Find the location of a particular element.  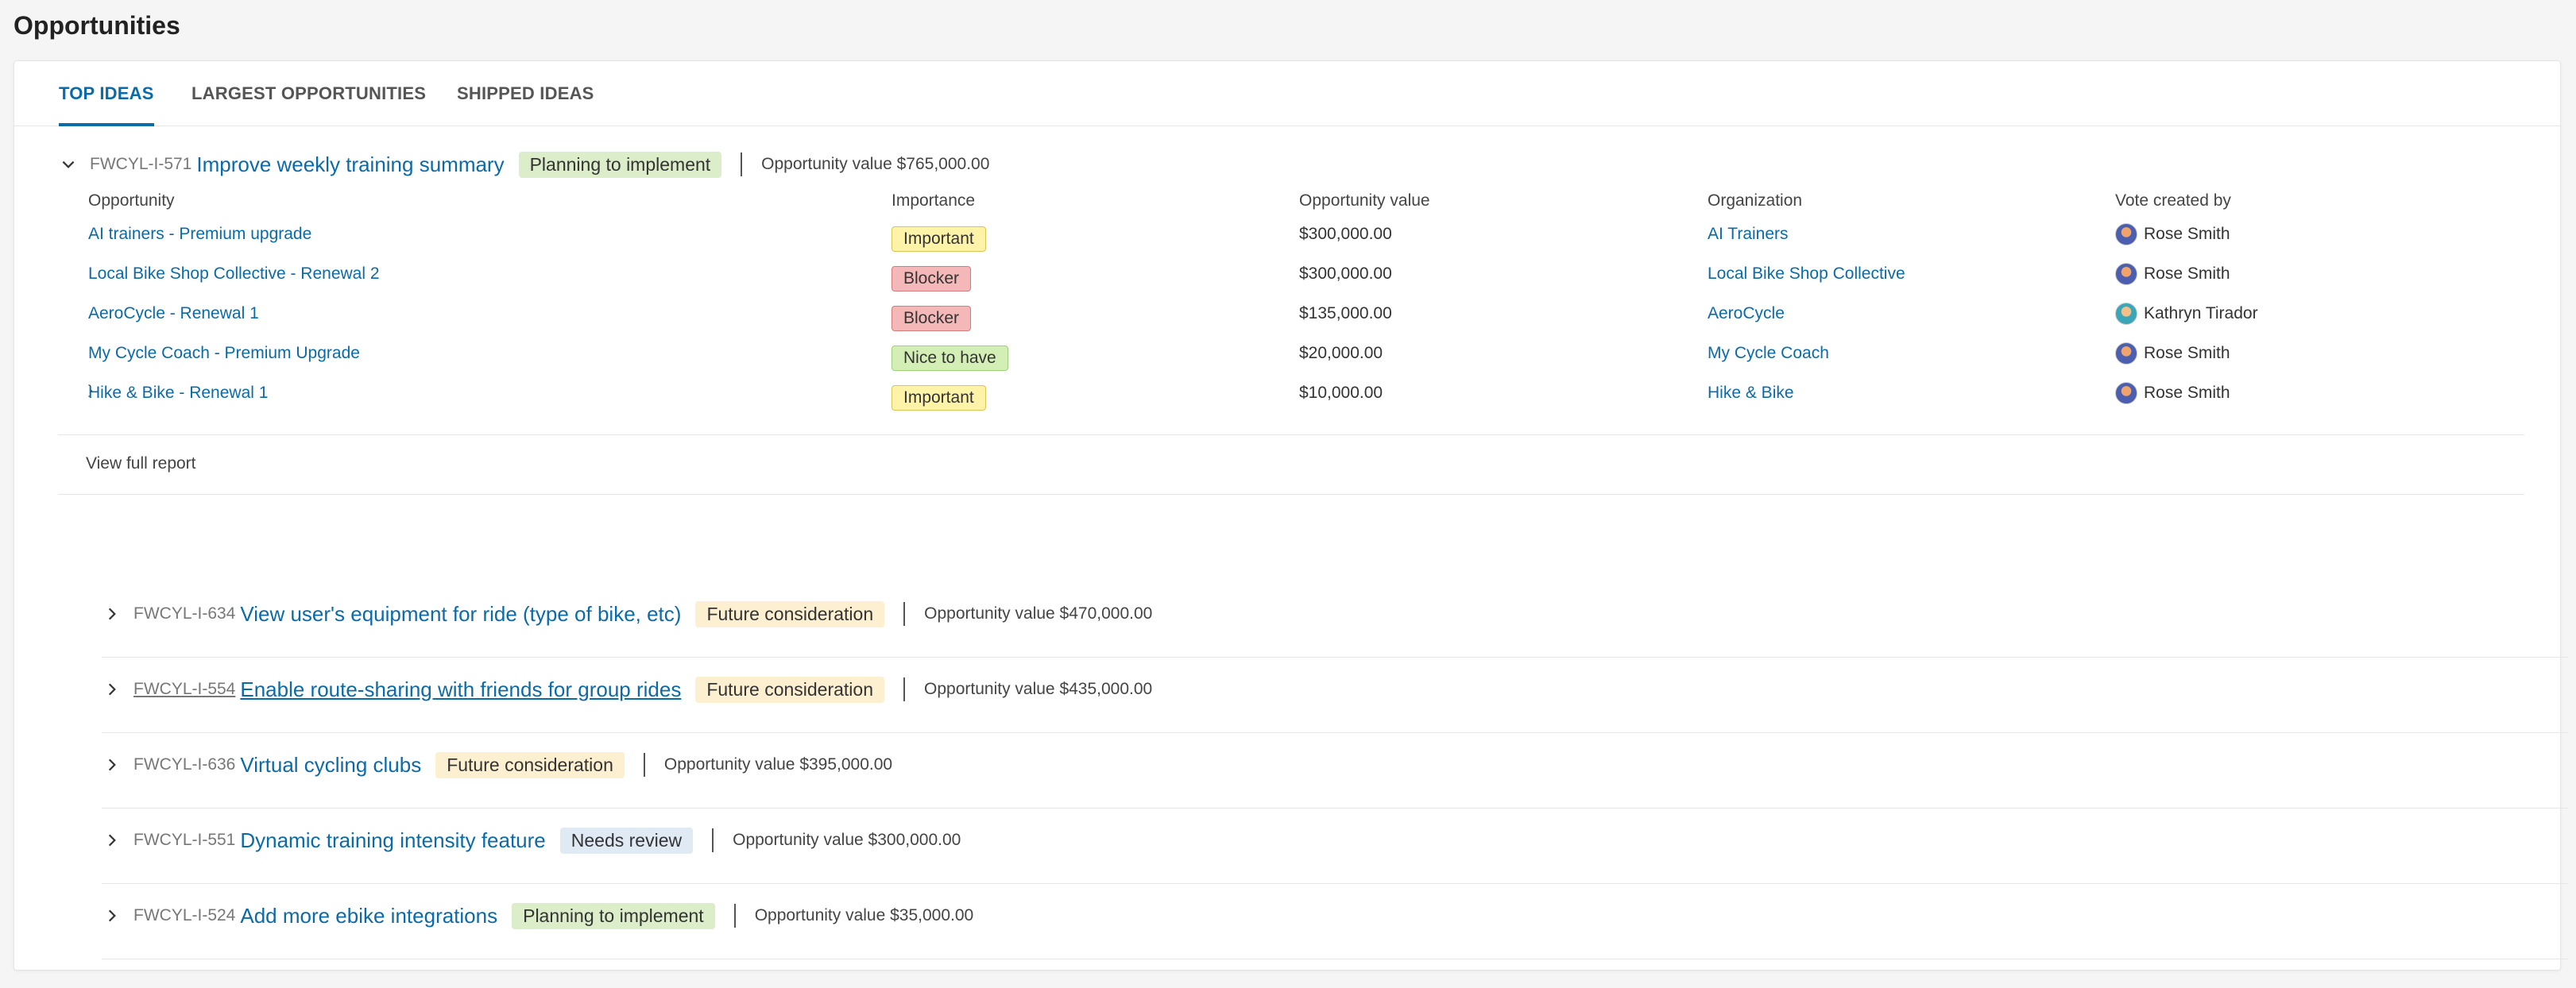

opportunity-value: Opportunity value $35,000.00 is located at coordinates (864, 915).